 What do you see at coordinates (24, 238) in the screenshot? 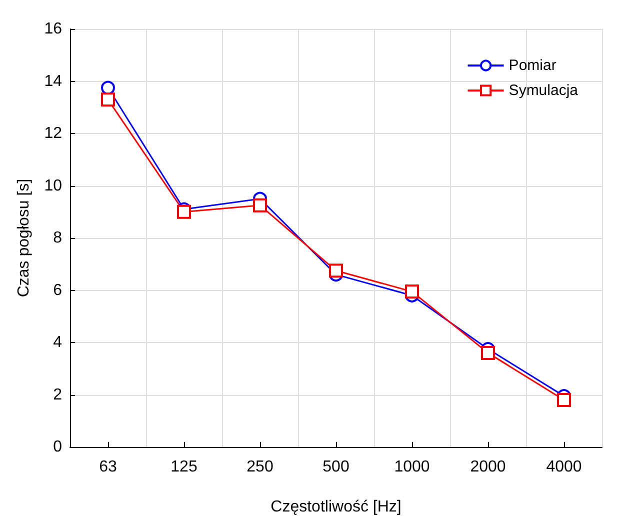
I see `y-axis-title: Czas pogłosu [s]` at bounding box center [24, 238].